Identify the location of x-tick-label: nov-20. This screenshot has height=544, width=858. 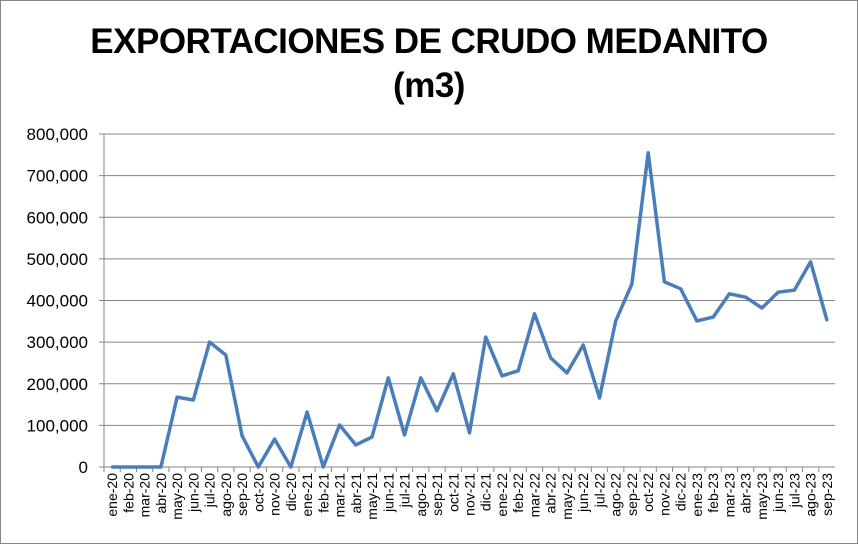
(275, 494).